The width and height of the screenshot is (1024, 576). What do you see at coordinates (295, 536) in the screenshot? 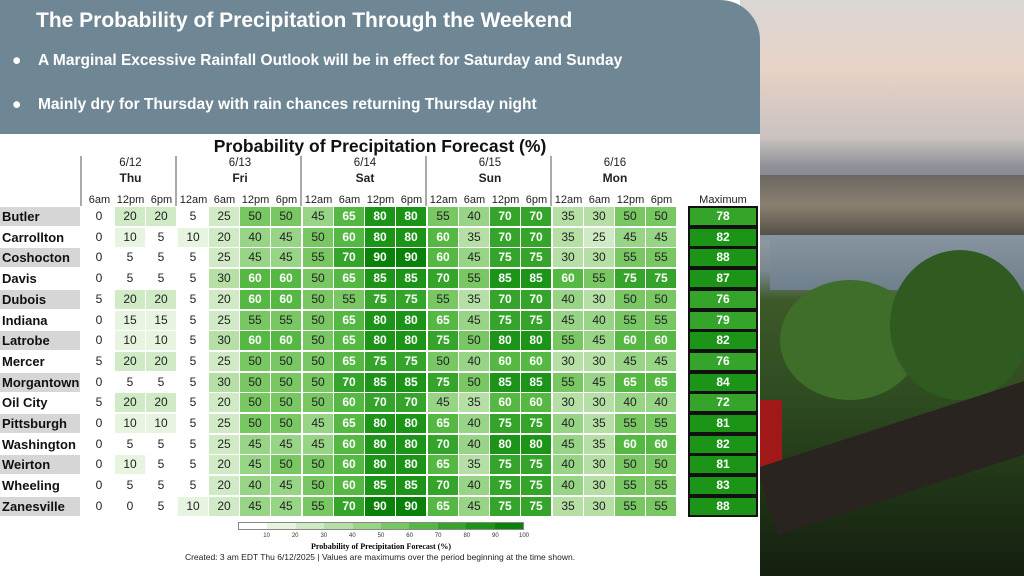
I see `legend-tick-label: 20` at bounding box center [295, 536].